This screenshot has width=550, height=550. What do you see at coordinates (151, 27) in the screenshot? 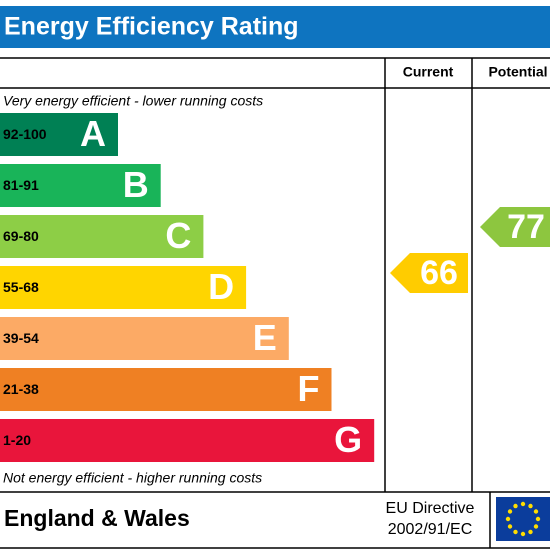
I see `title: Energy Efficiency Rating` at bounding box center [151, 27].